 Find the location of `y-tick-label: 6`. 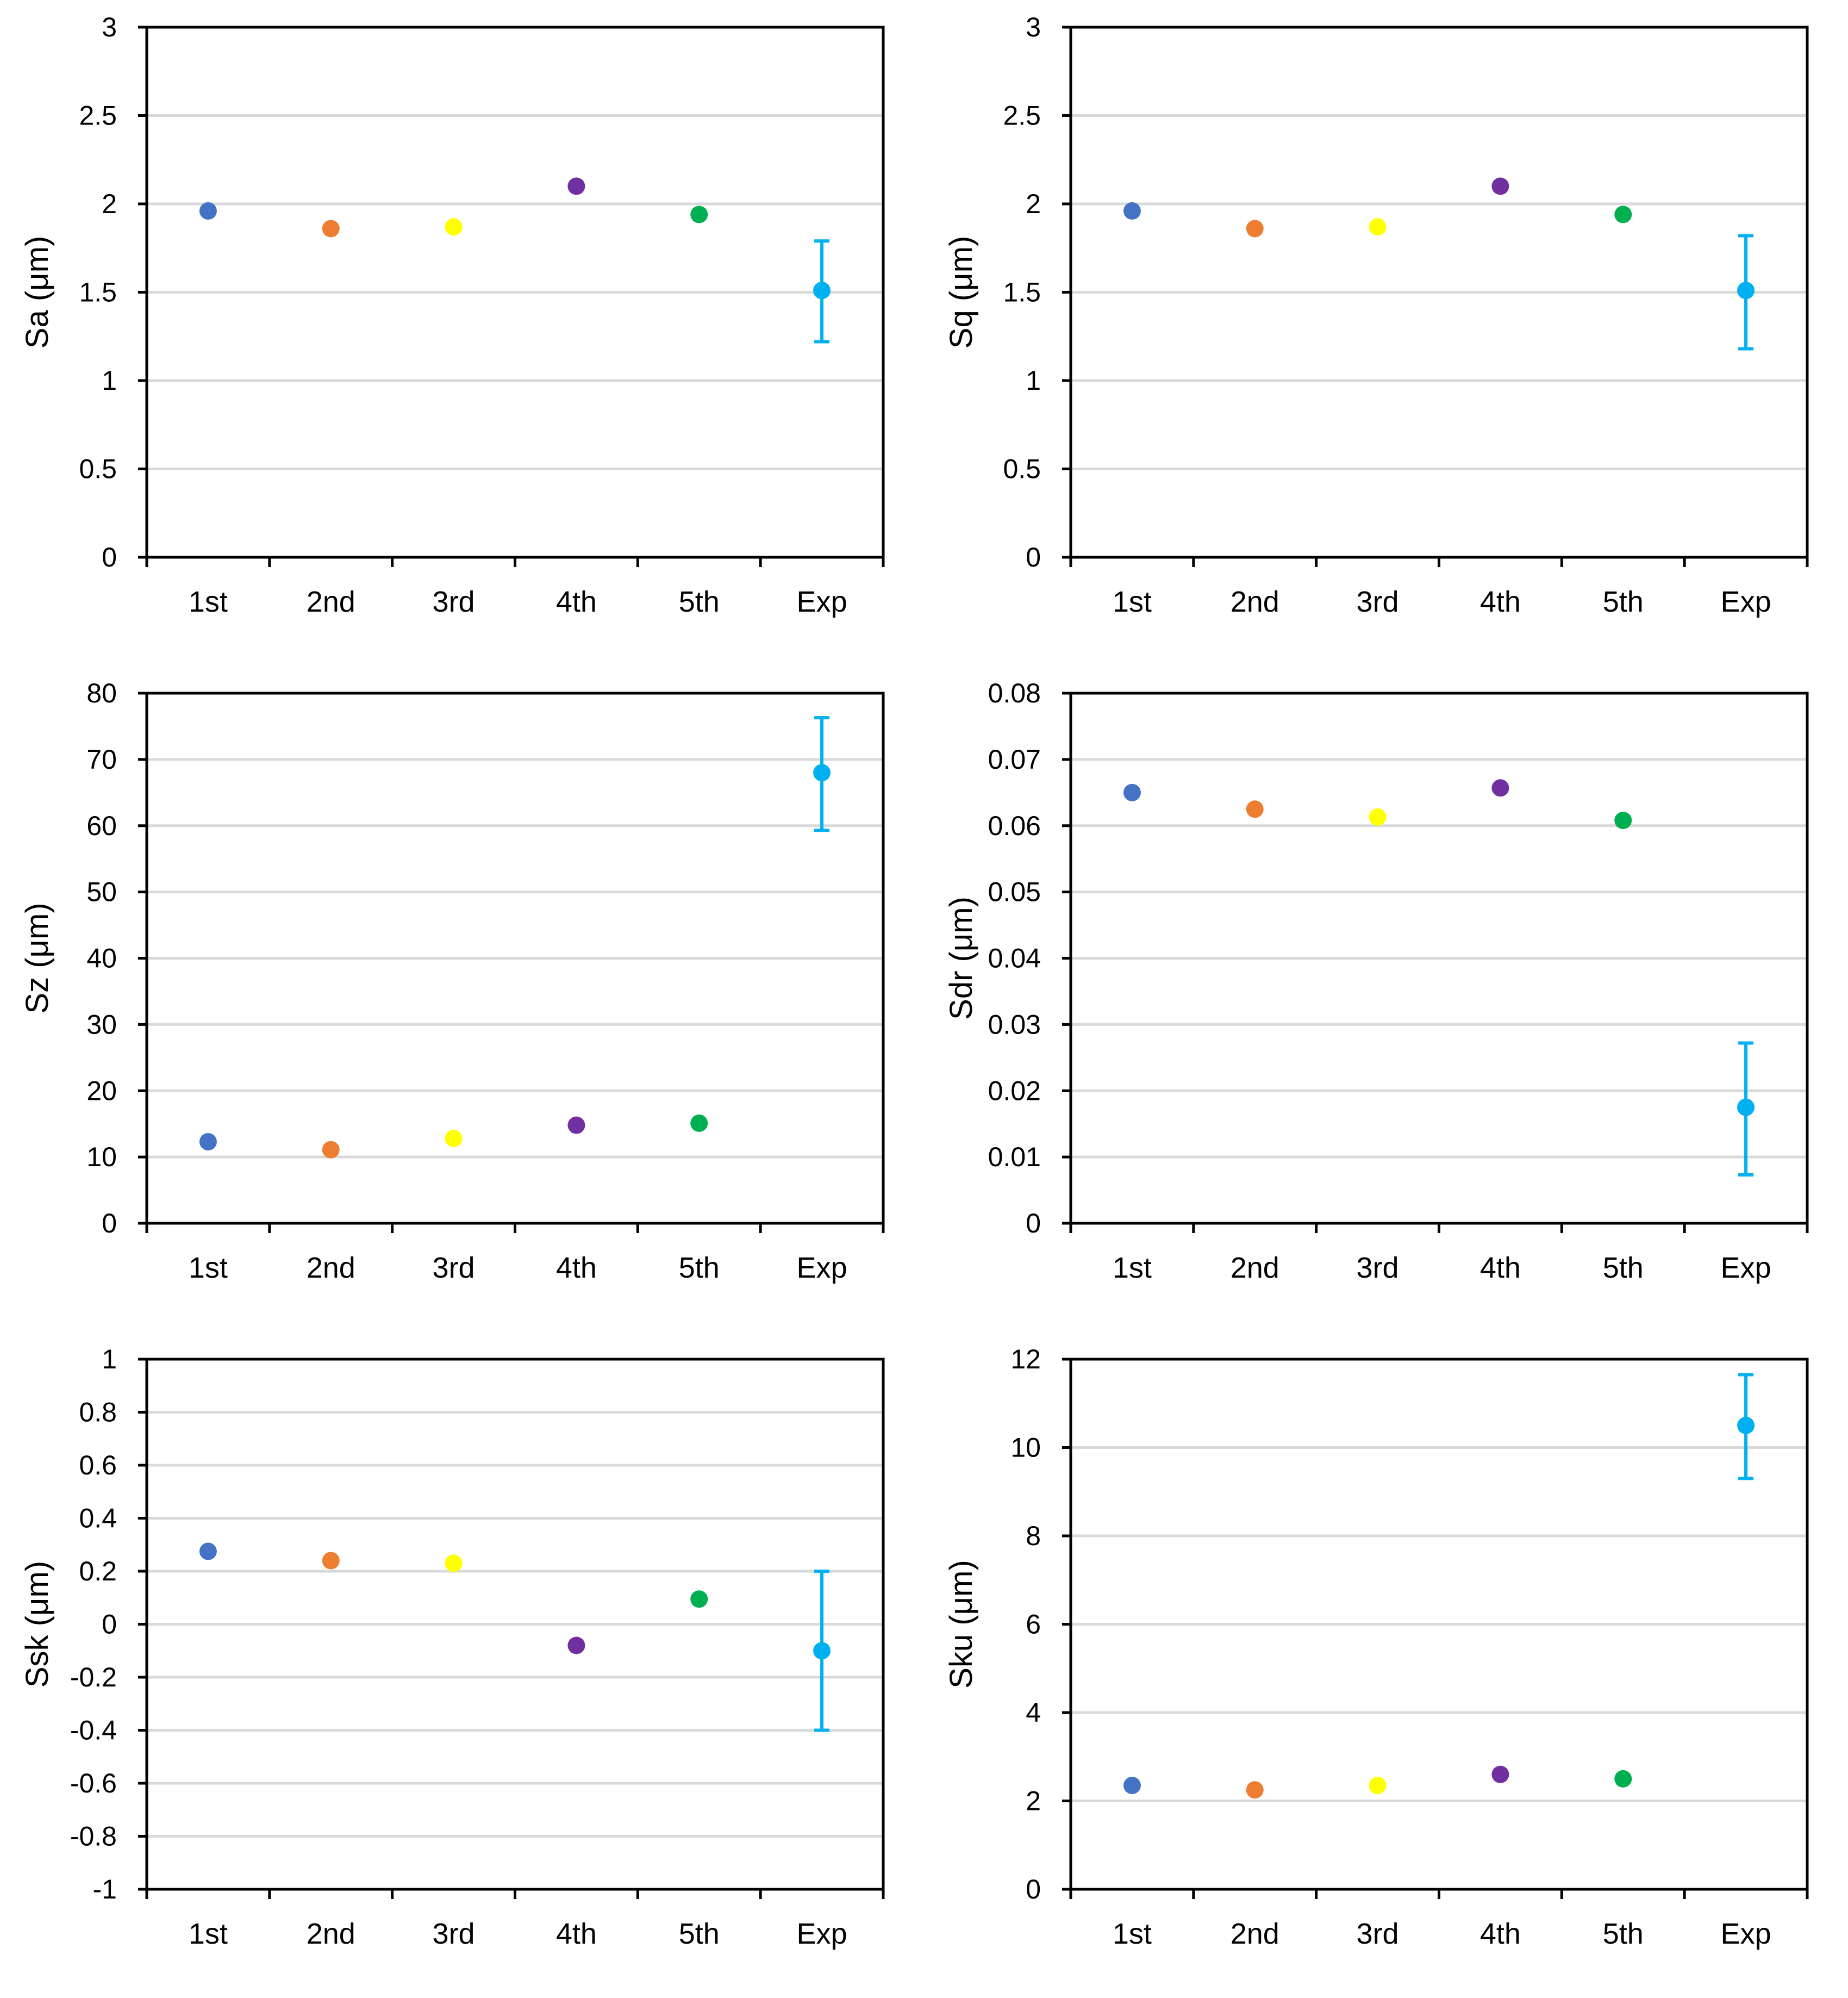

y-tick-label: 6 is located at coordinates (1033, 1624).